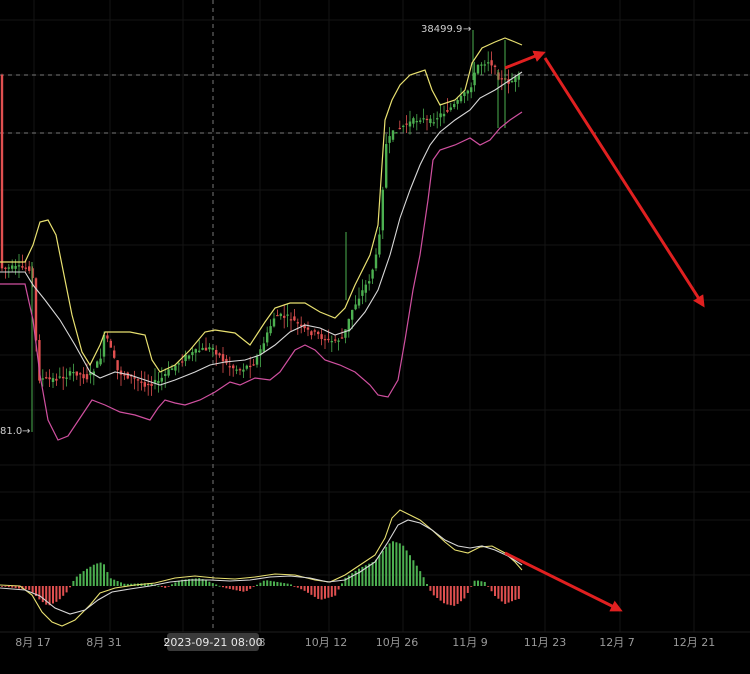  I want to click on x-tick-label: 2023-09-21 08:00, so click(212, 642).